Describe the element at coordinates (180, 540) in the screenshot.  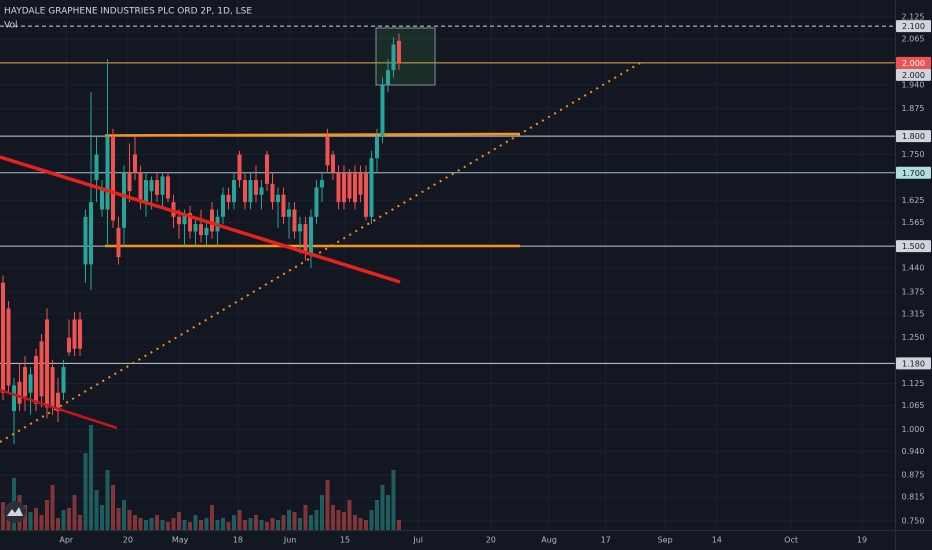
I see `x-tick-label: May` at that location.